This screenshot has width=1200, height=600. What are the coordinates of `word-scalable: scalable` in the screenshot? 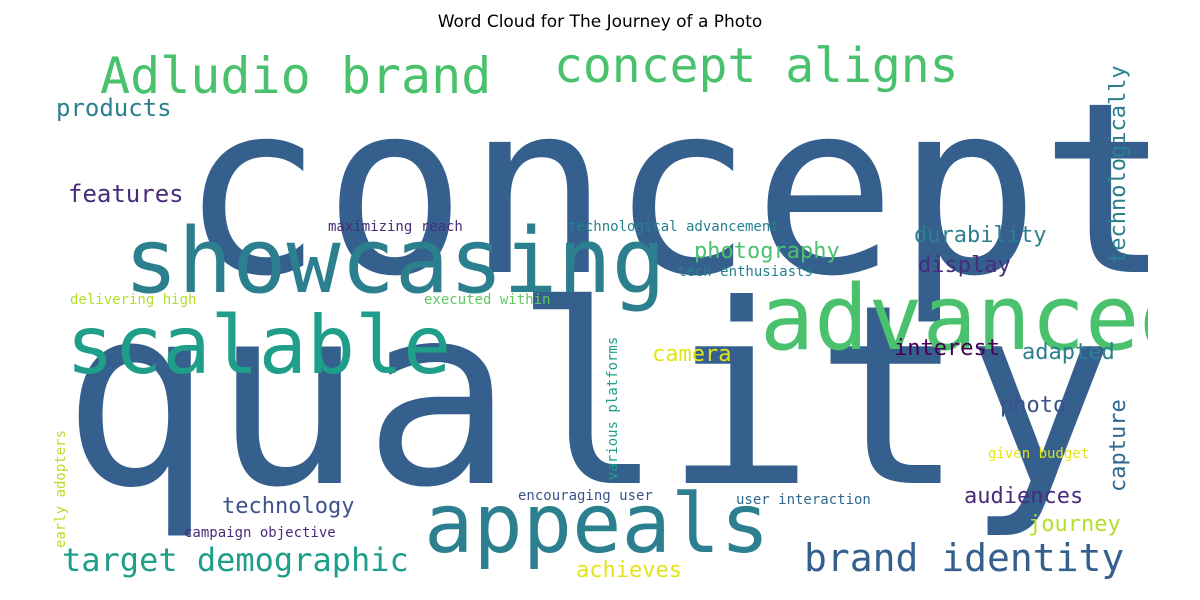 It's located at (259, 345).